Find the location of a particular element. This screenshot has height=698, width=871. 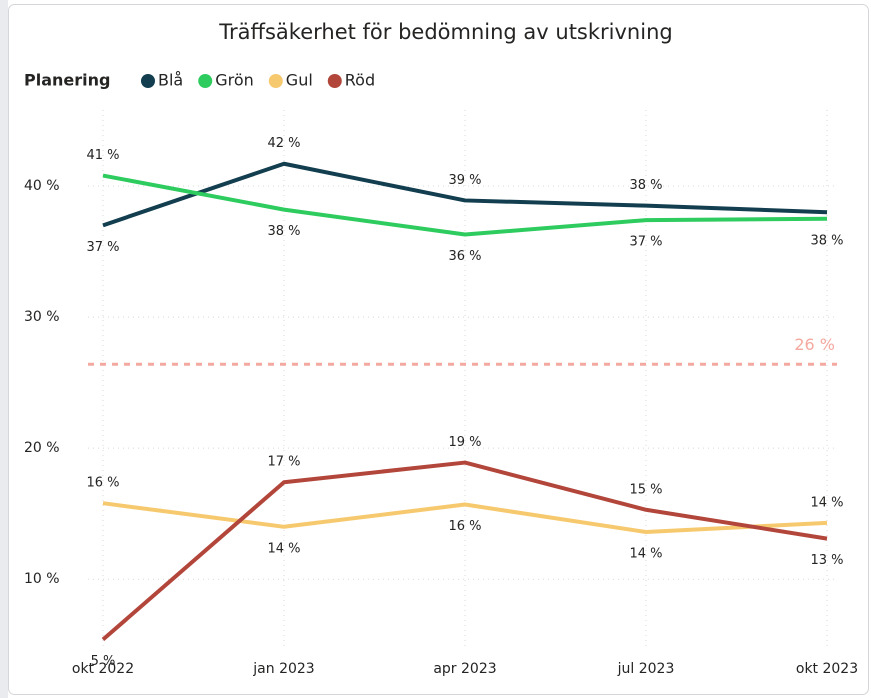

data-label: 15 % is located at coordinates (645, 489).